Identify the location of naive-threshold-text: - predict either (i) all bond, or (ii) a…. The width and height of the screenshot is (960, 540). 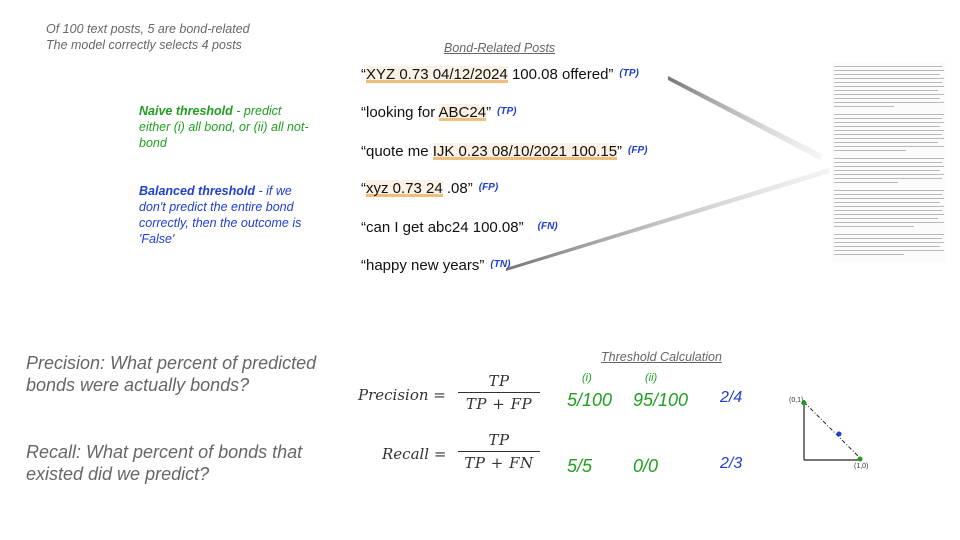
(224, 127).